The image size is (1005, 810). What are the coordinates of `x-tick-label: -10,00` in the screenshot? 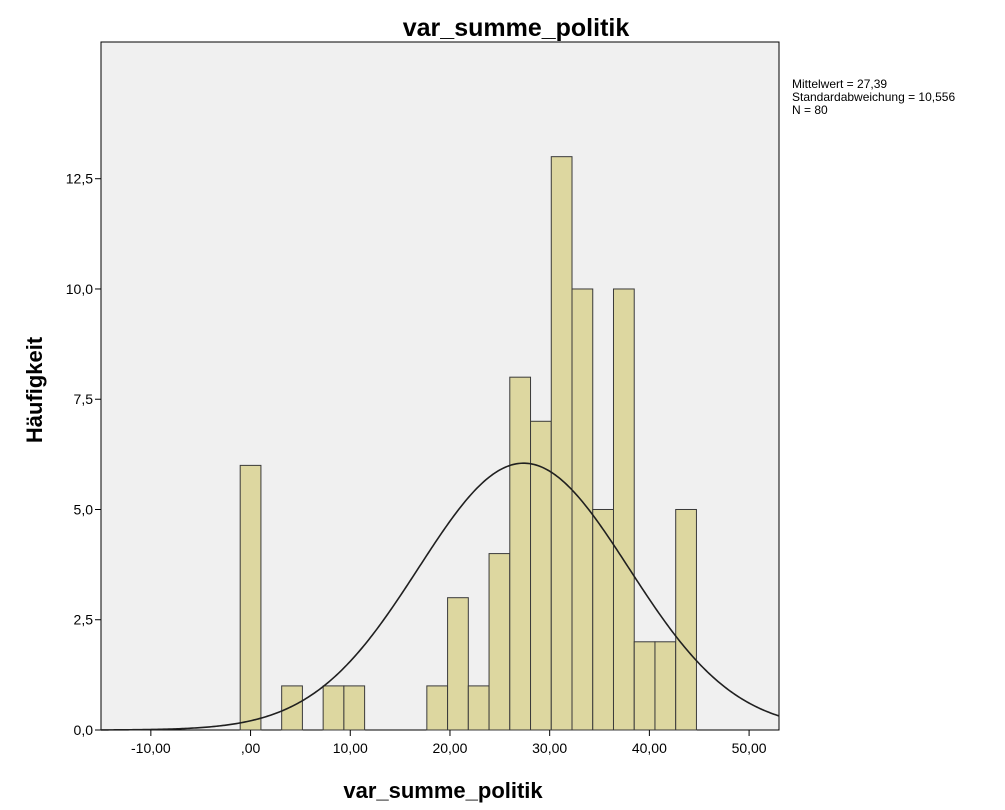 It's located at (151, 748).